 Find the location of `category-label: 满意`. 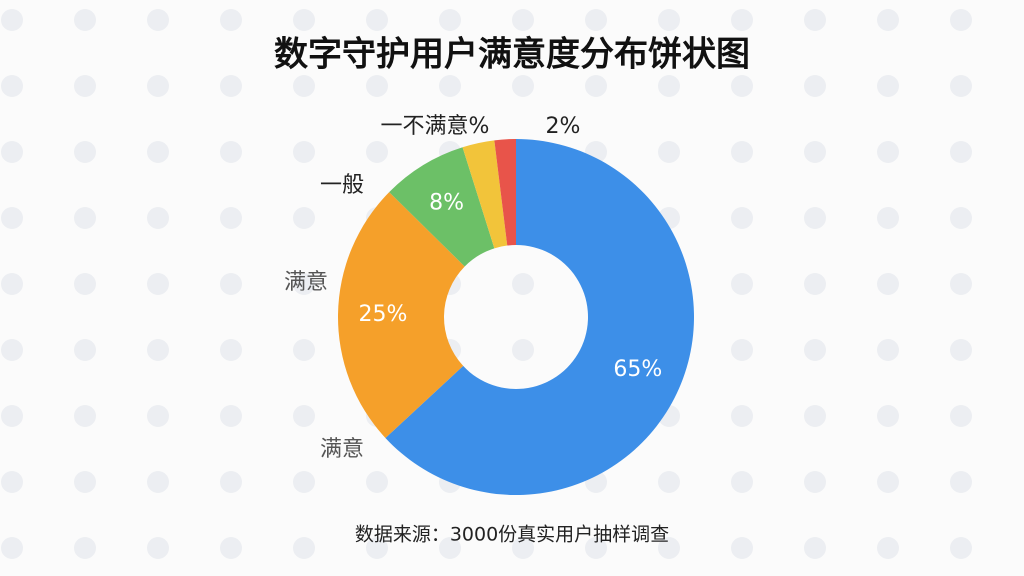

category-label: 满意 is located at coordinates (306, 282).